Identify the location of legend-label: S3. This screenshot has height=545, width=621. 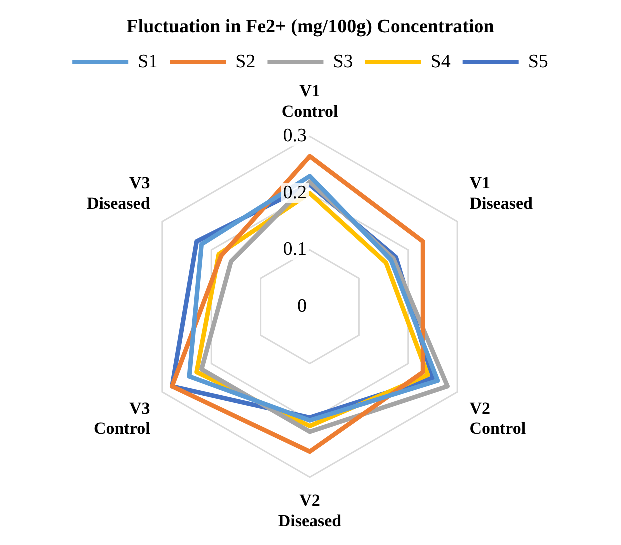
(343, 61).